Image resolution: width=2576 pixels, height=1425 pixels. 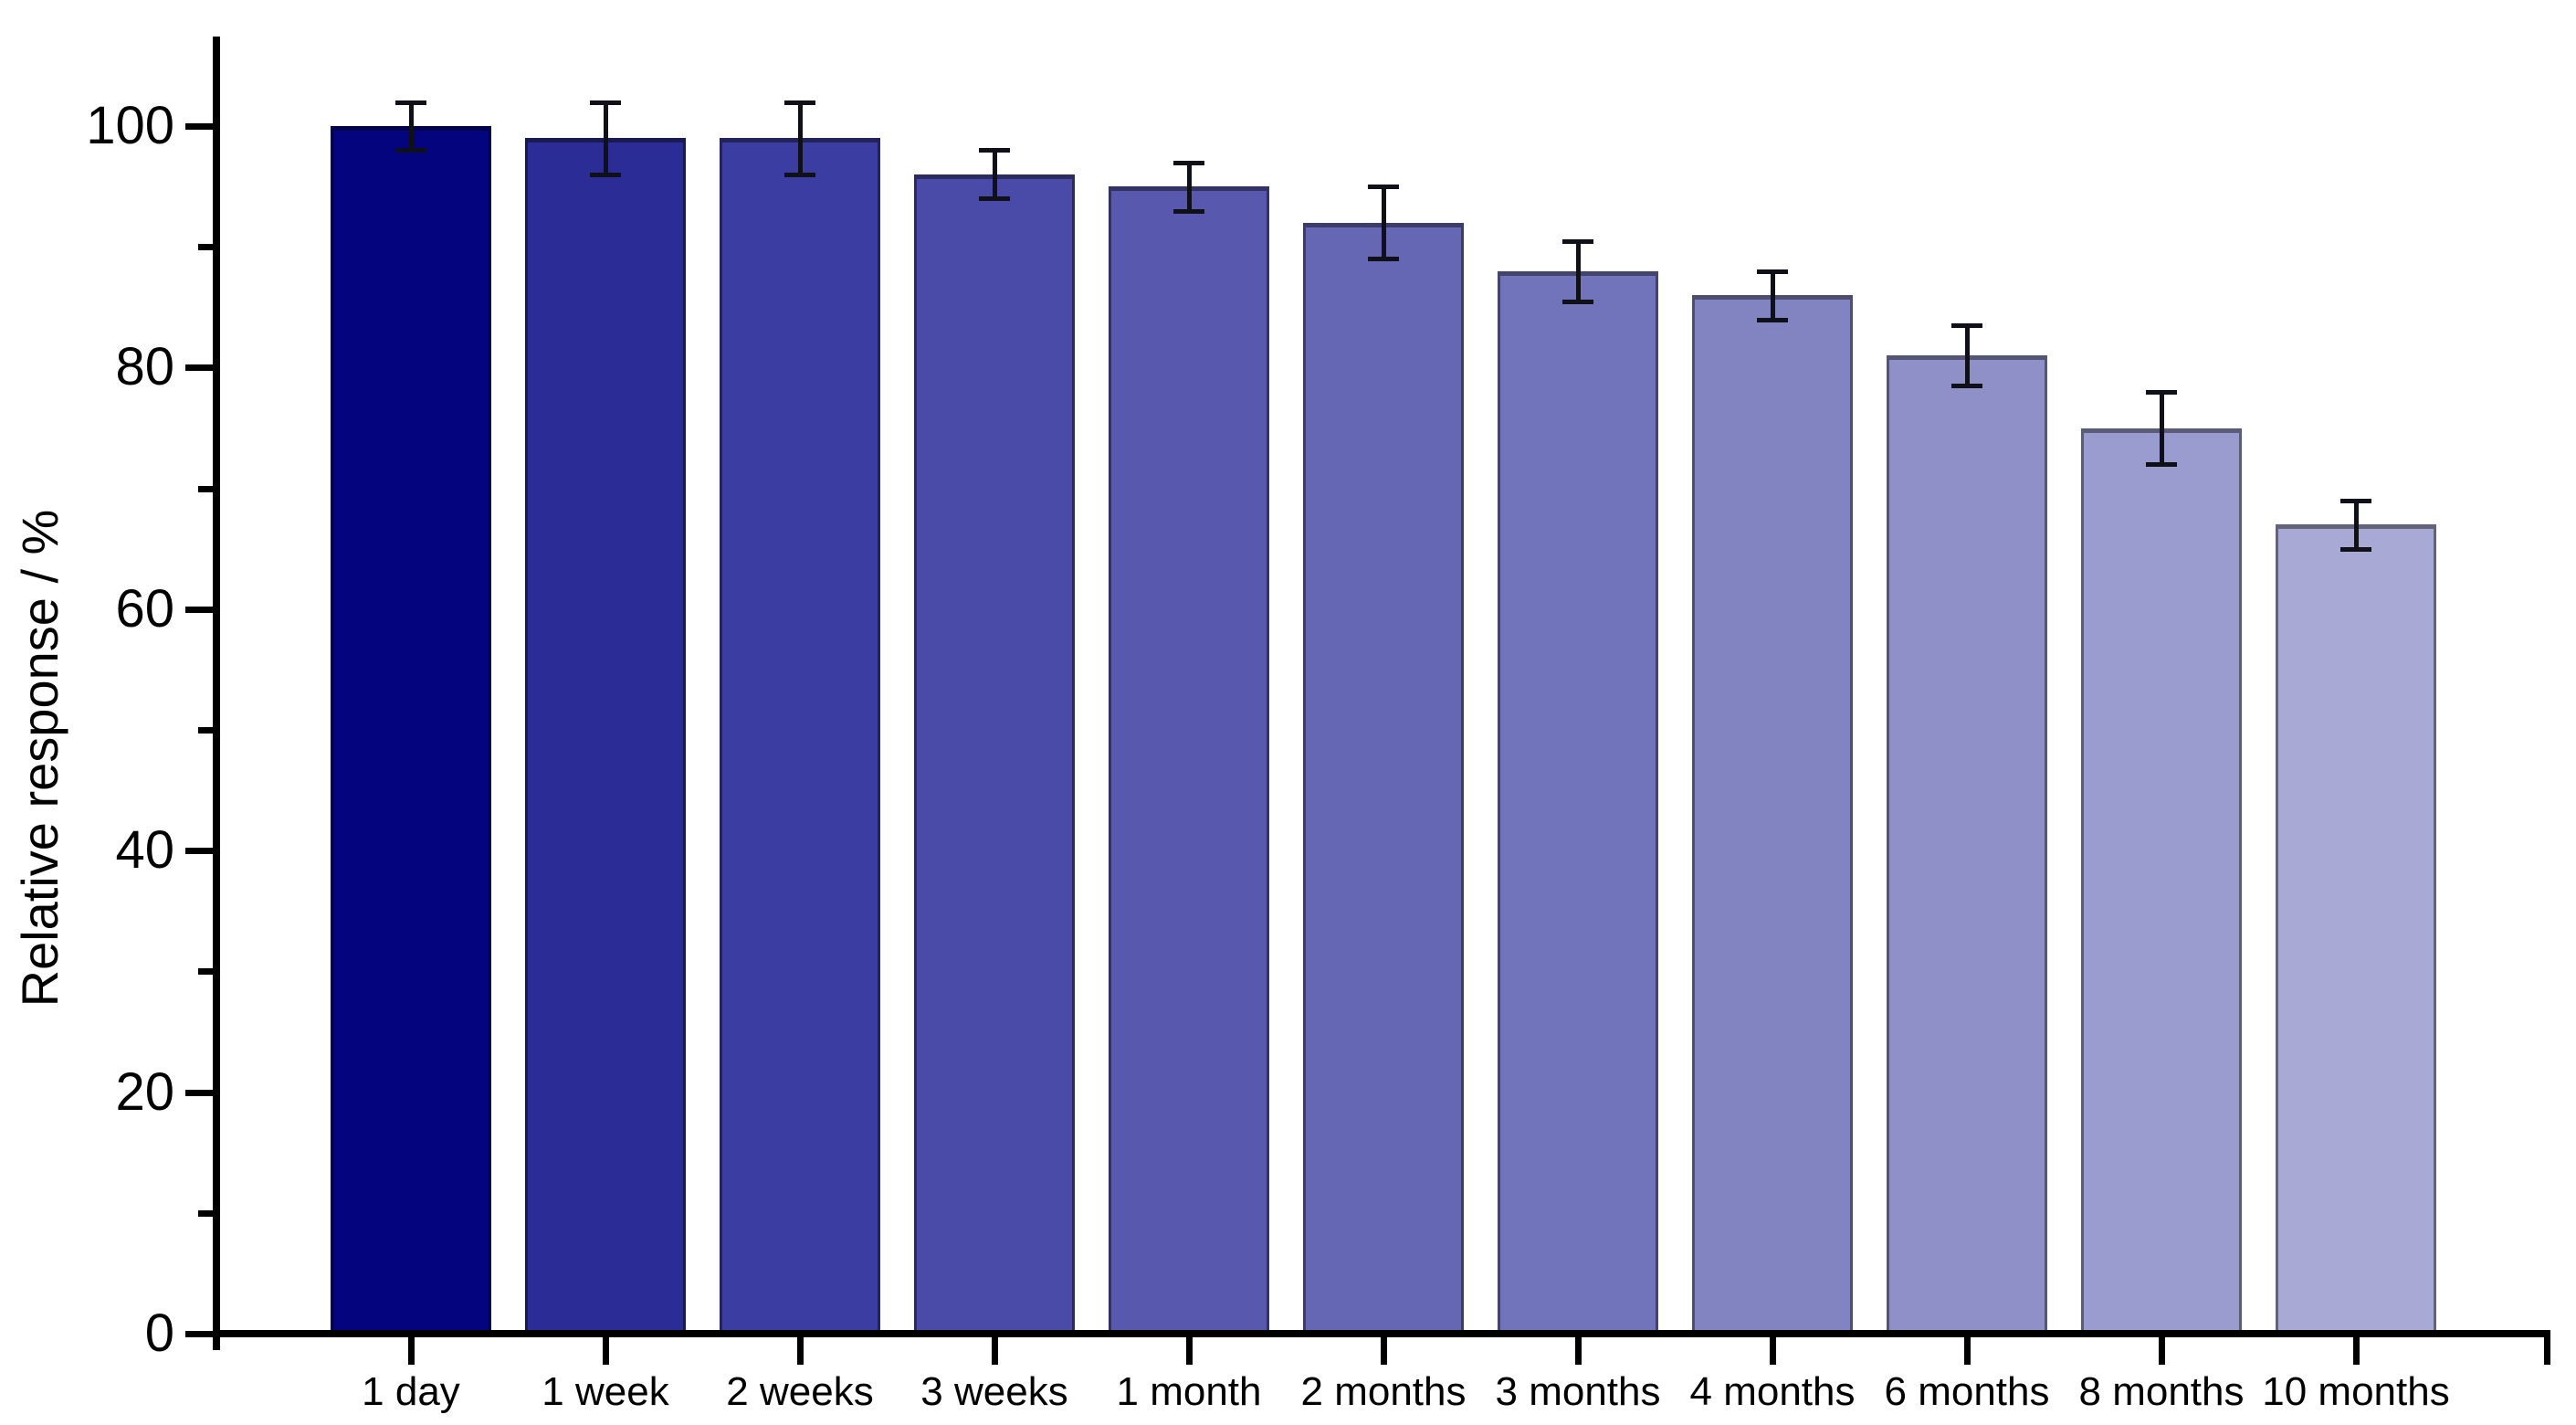 I want to click on x-axis-end-tick, so click(x=2547, y=1350).